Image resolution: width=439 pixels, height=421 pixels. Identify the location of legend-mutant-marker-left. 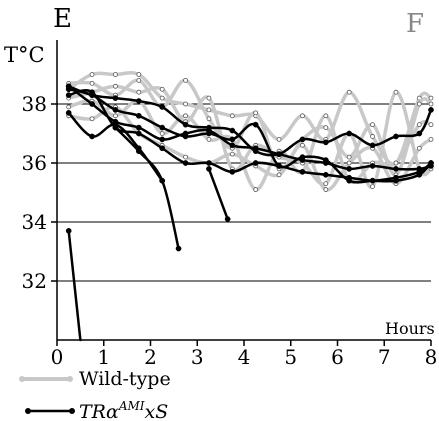
(28, 411).